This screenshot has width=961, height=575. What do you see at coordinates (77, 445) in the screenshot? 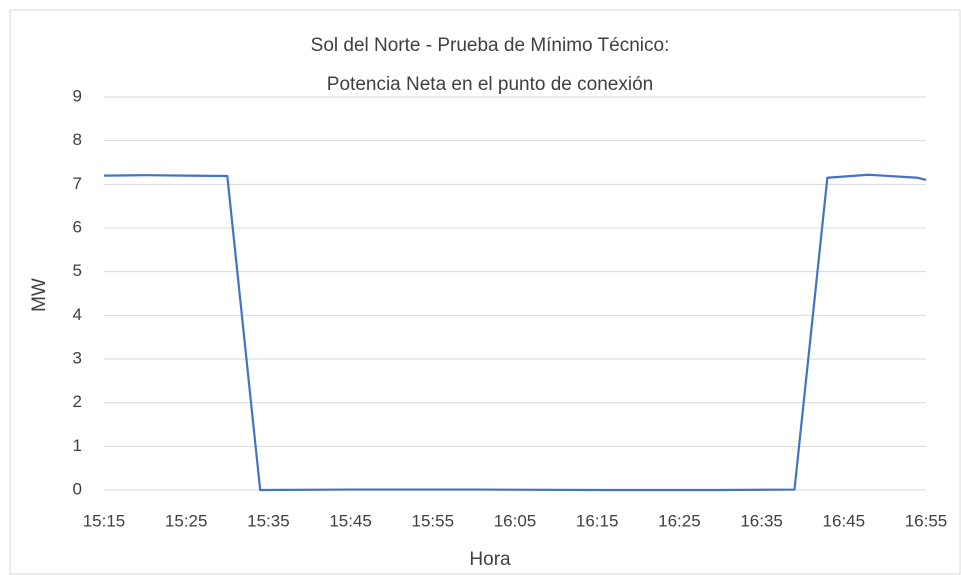
I see `y-tick-label: 1` at bounding box center [77, 445].